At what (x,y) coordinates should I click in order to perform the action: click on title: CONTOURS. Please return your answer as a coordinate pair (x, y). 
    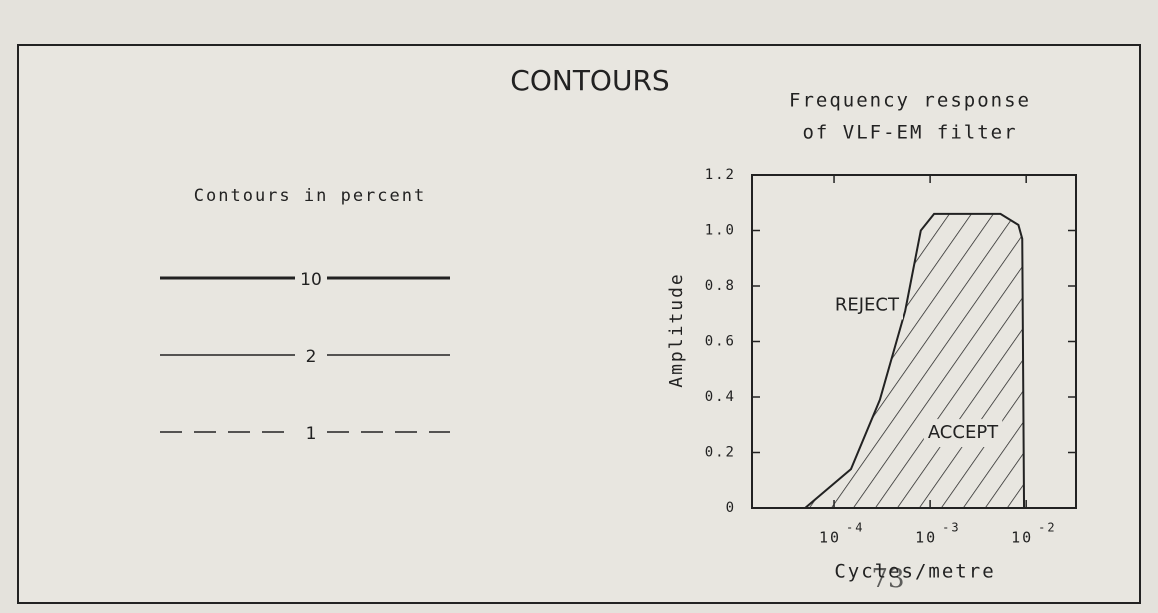
    Looking at the image, I should click on (589, 80).